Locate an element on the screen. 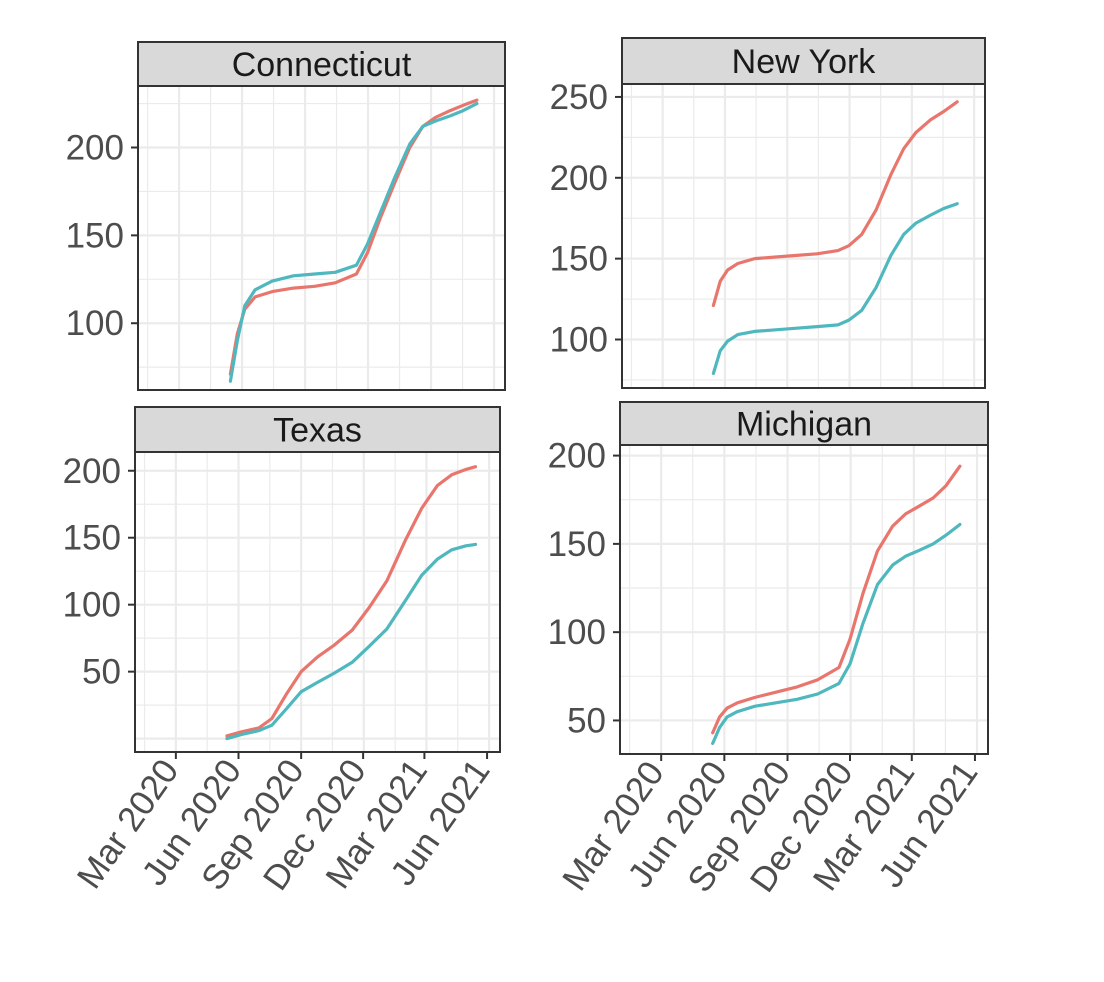 Image resolution: width=1104 pixels, height=982 pixels. panel-new-york: New York 100 150 200 250 is located at coordinates (768, 213).